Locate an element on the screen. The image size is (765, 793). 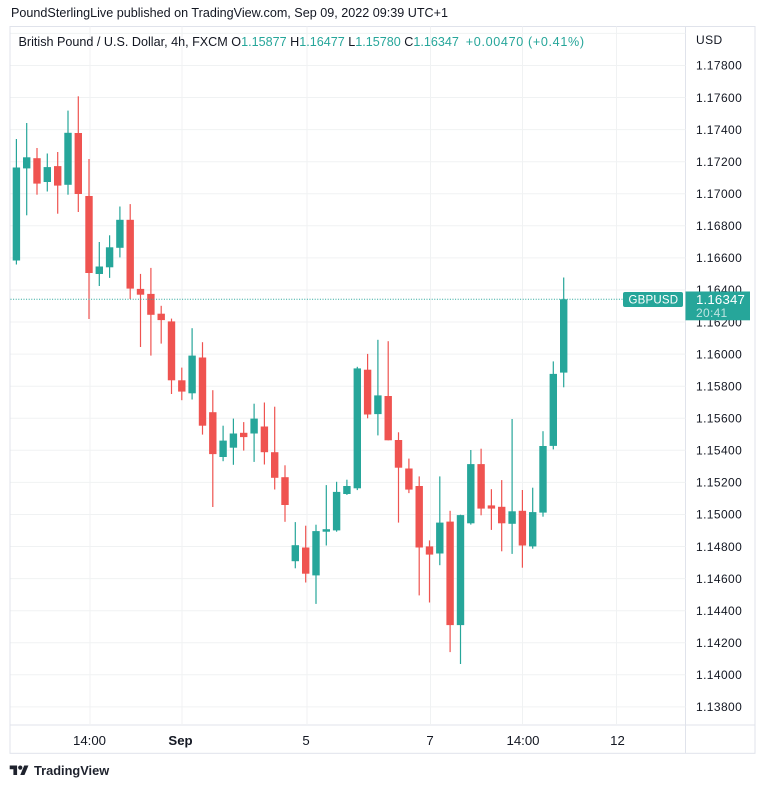
svg-text: USD is located at coordinates (709, 40).